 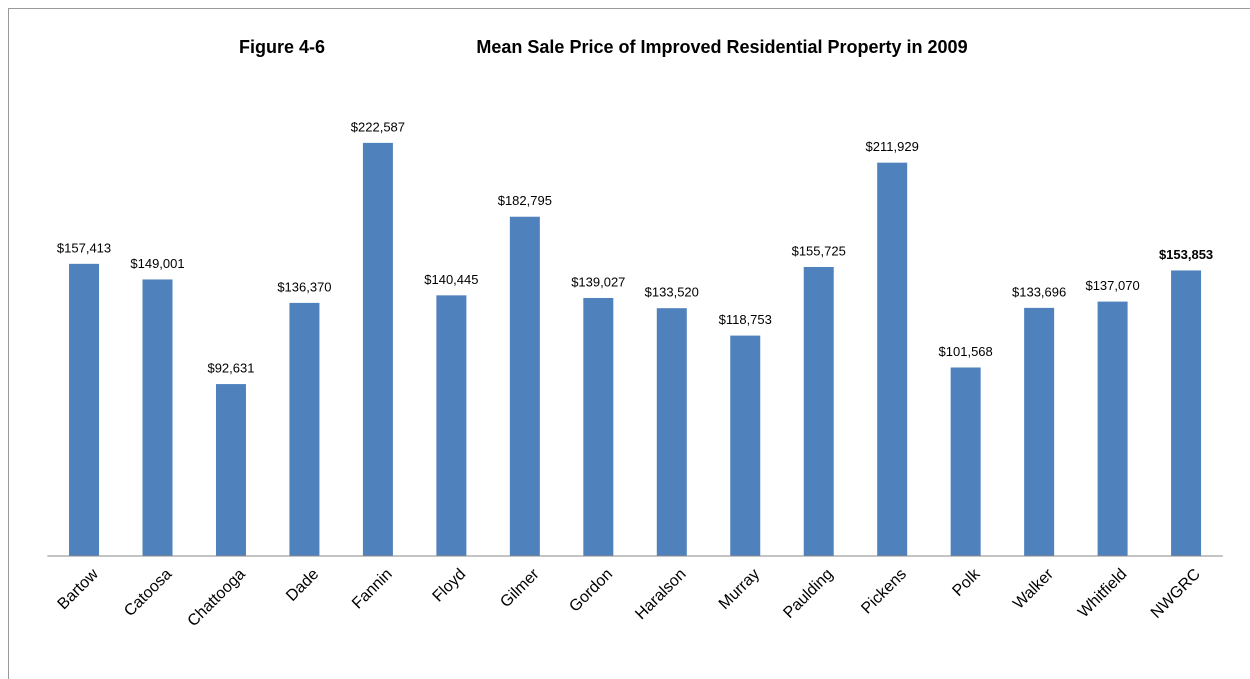 What do you see at coordinates (1176, 594) in the screenshot?
I see `x-tick-label: NWGRC` at bounding box center [1176, 594].